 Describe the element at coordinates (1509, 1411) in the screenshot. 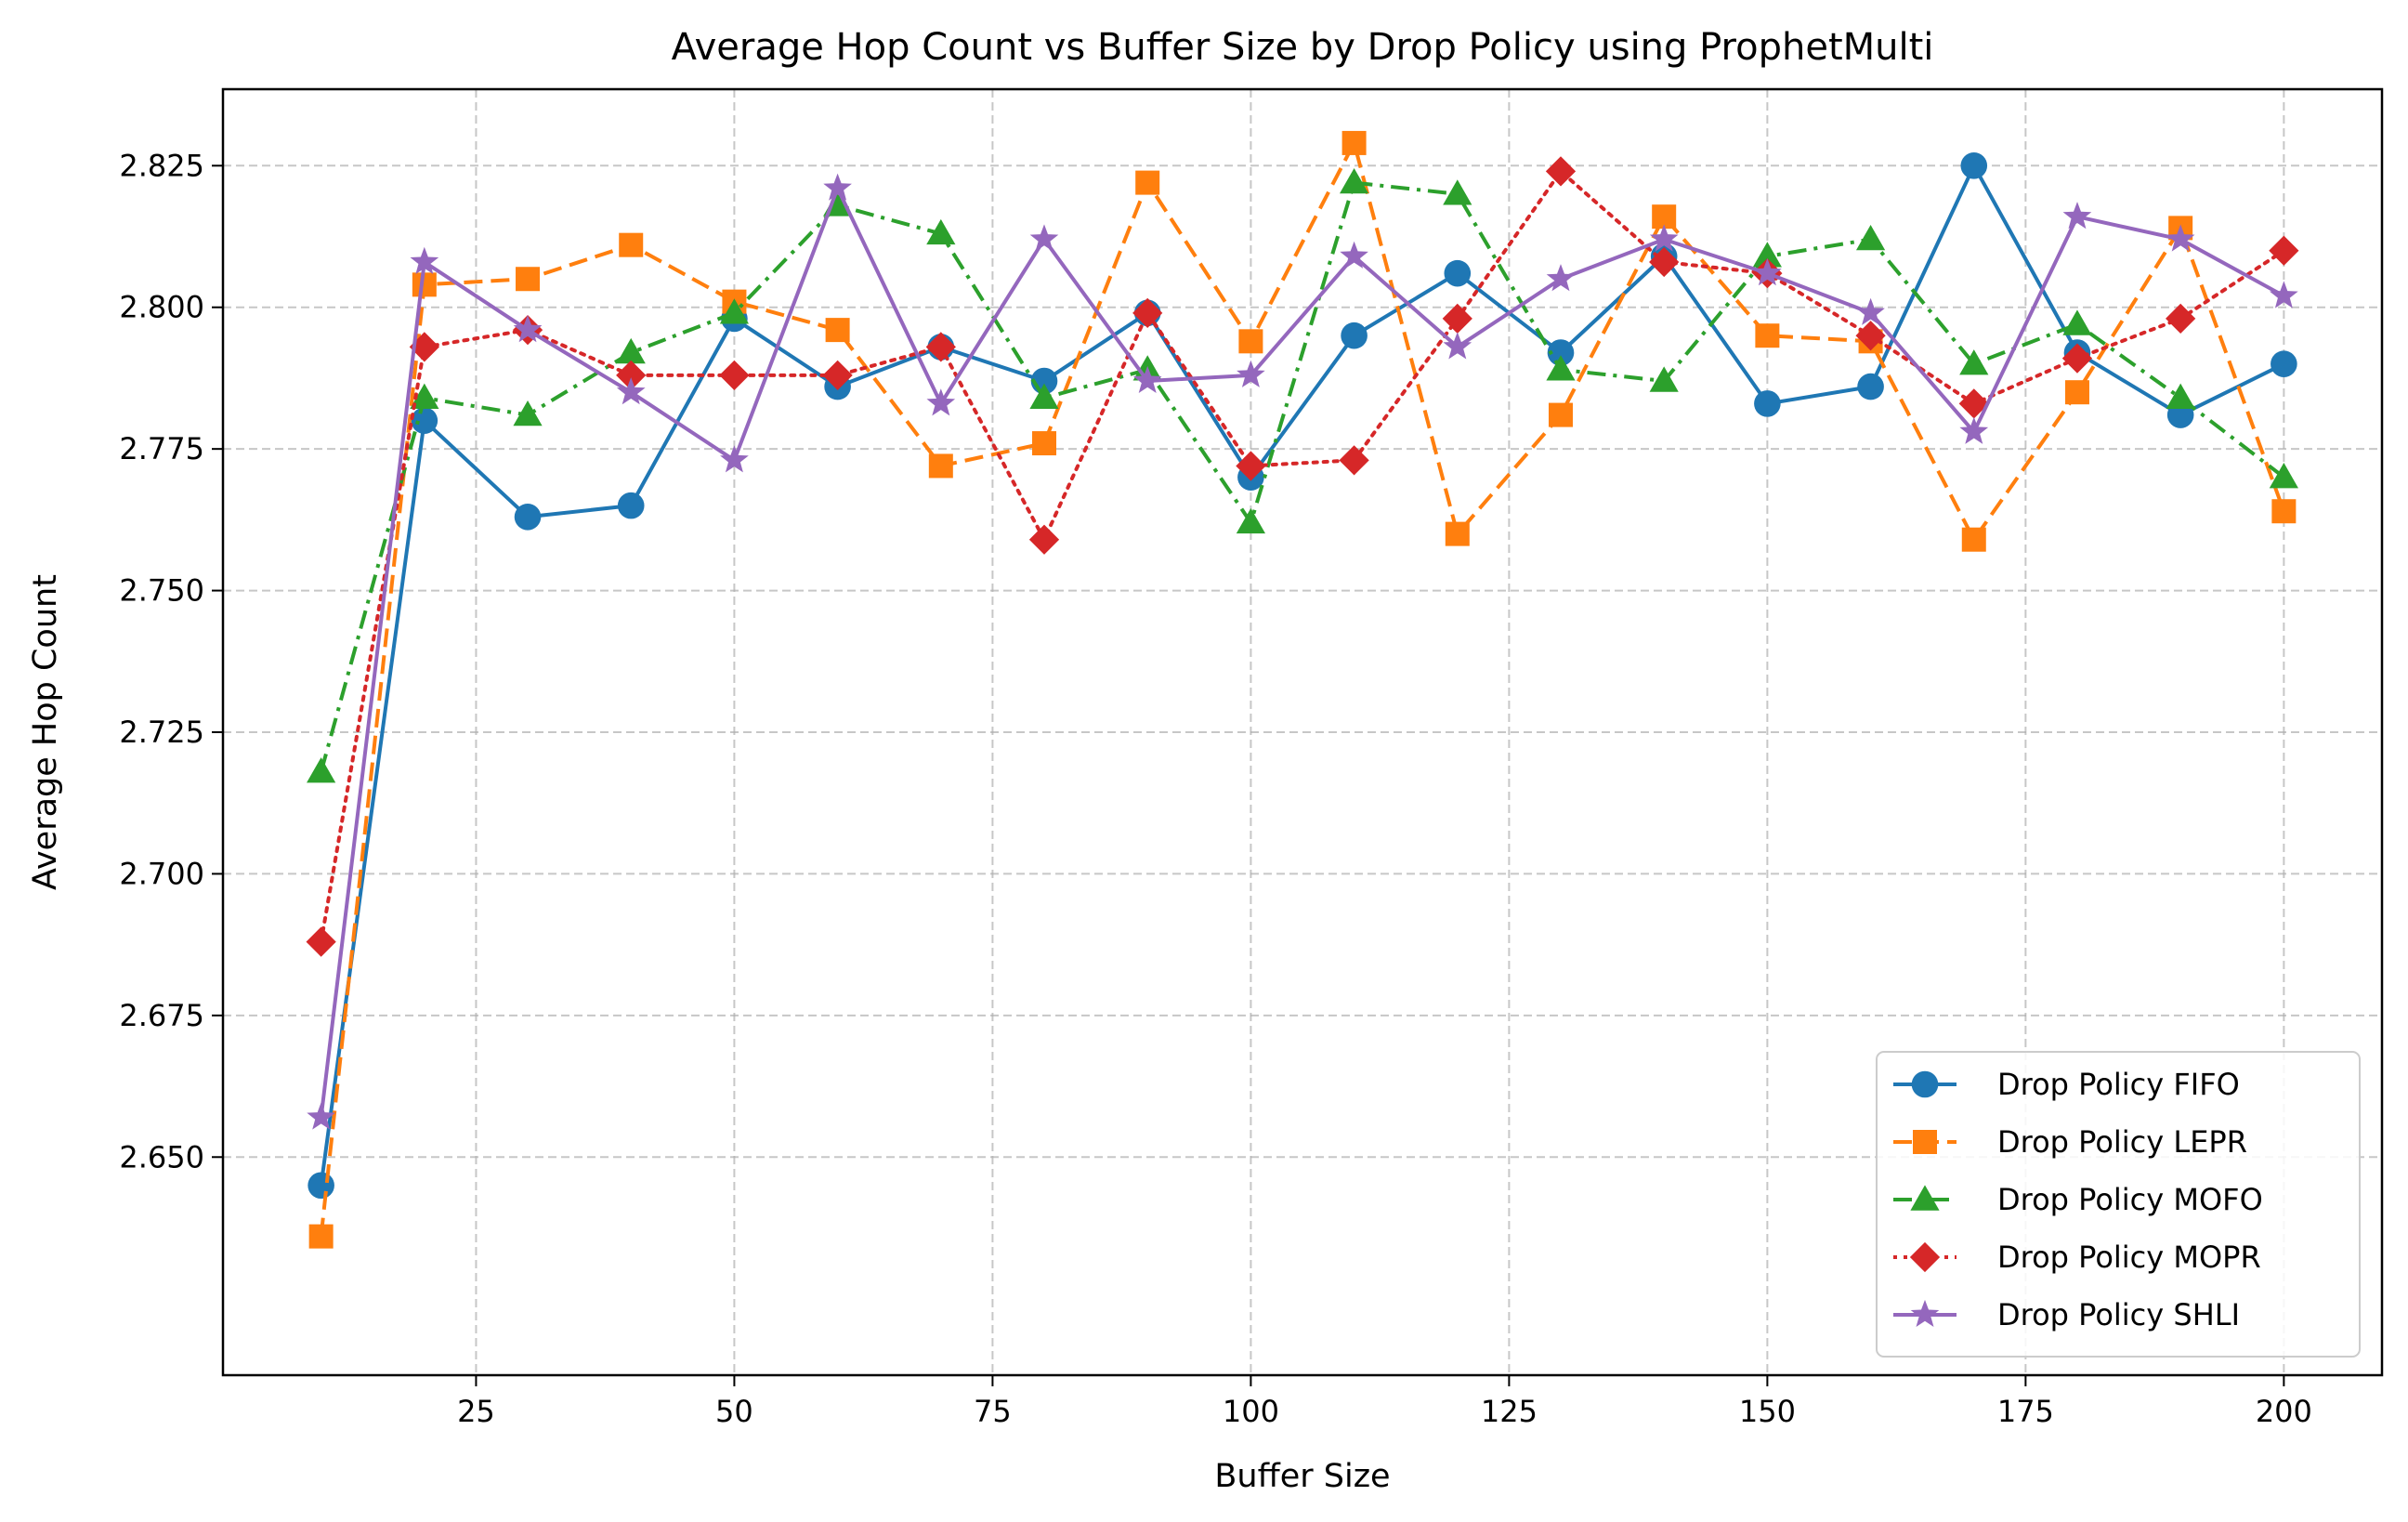

I see `x-tick-label: 125` at that location.